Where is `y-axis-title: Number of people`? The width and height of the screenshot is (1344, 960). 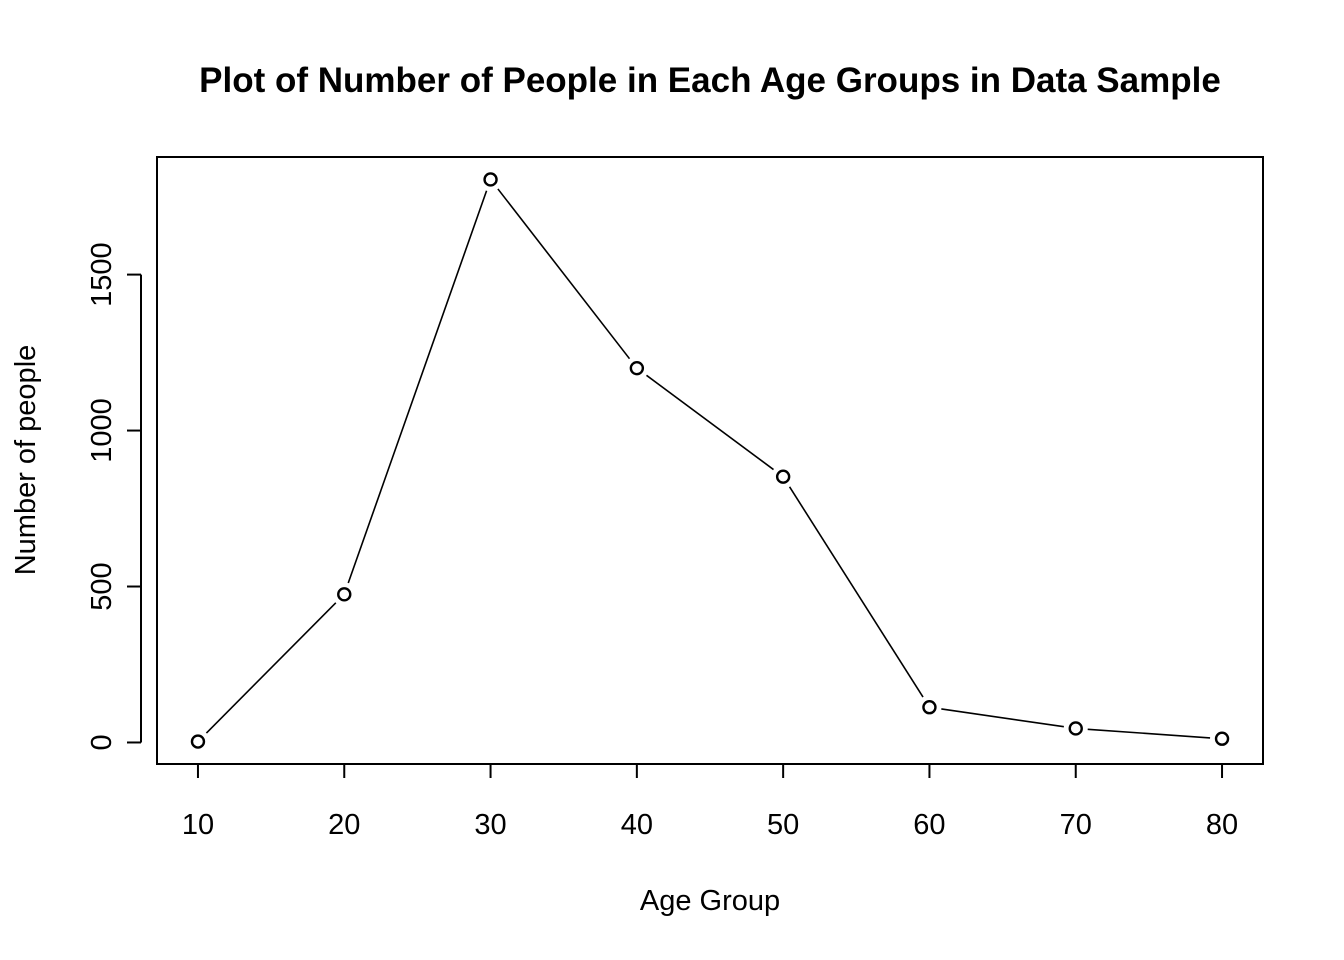
y-axis-title: Number of people is located at coordinates (26, 460).